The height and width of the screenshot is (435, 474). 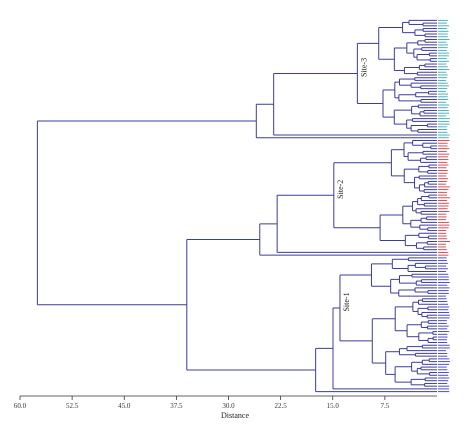 What do you see at coordinates (333, 406) in the screenshot?
I see `x-tick-label: 15.0` at bounding box center [333, 406].